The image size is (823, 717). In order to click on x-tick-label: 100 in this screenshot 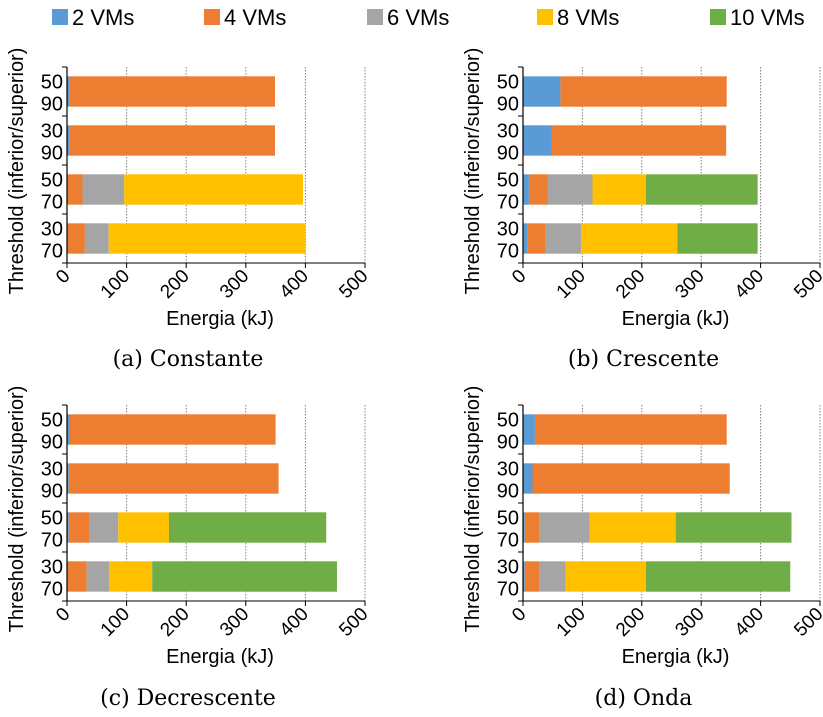, I will do `click(115, 284)`.